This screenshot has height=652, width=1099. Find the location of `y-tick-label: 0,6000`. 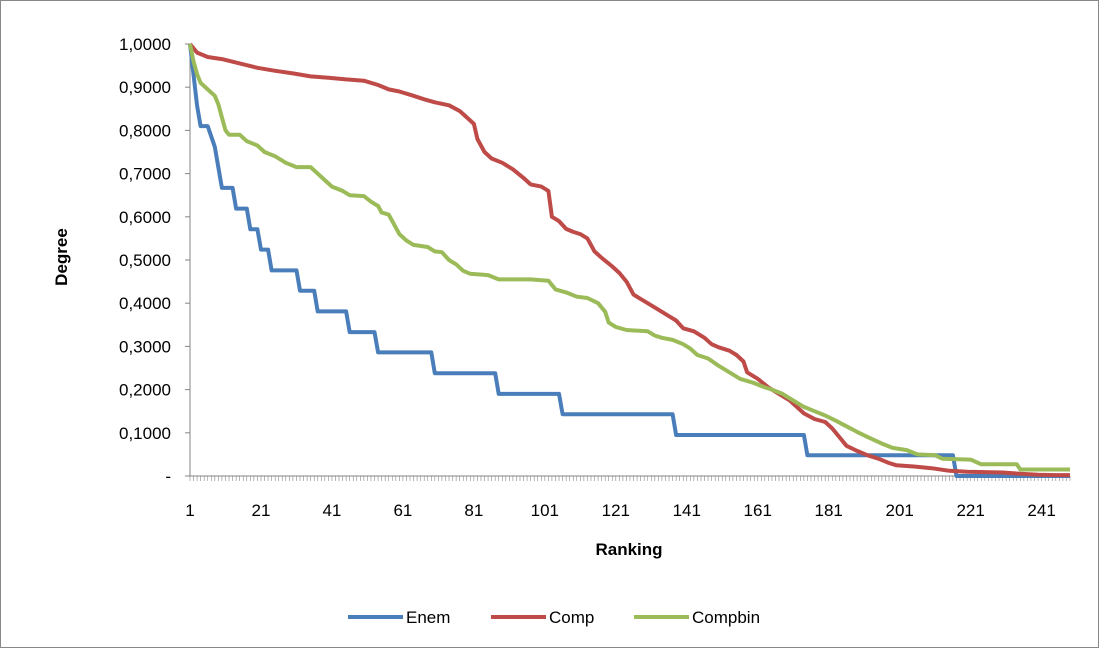

y-tick-label: 0,6000 is located at coordinates (145, 217).